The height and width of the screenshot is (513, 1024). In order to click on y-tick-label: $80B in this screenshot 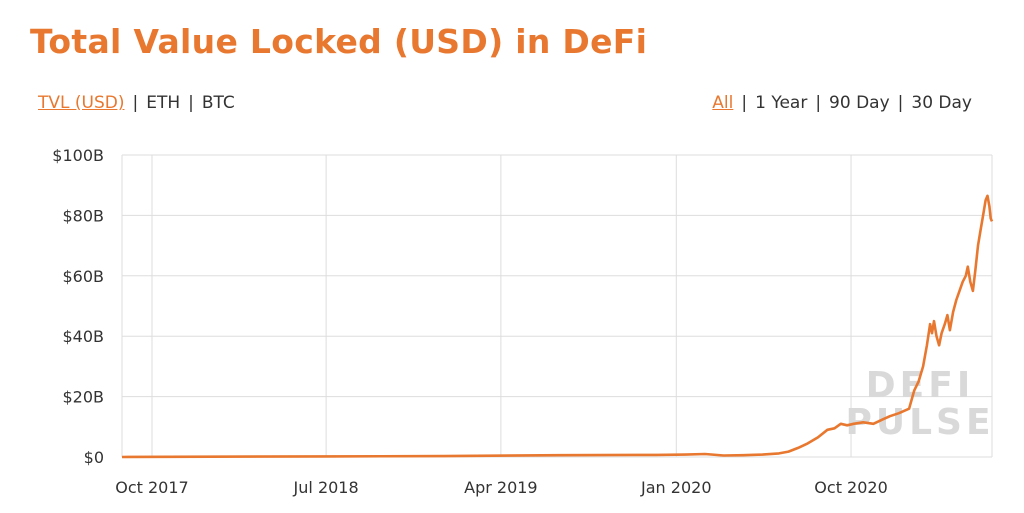, I will do `click(83, 215)`.